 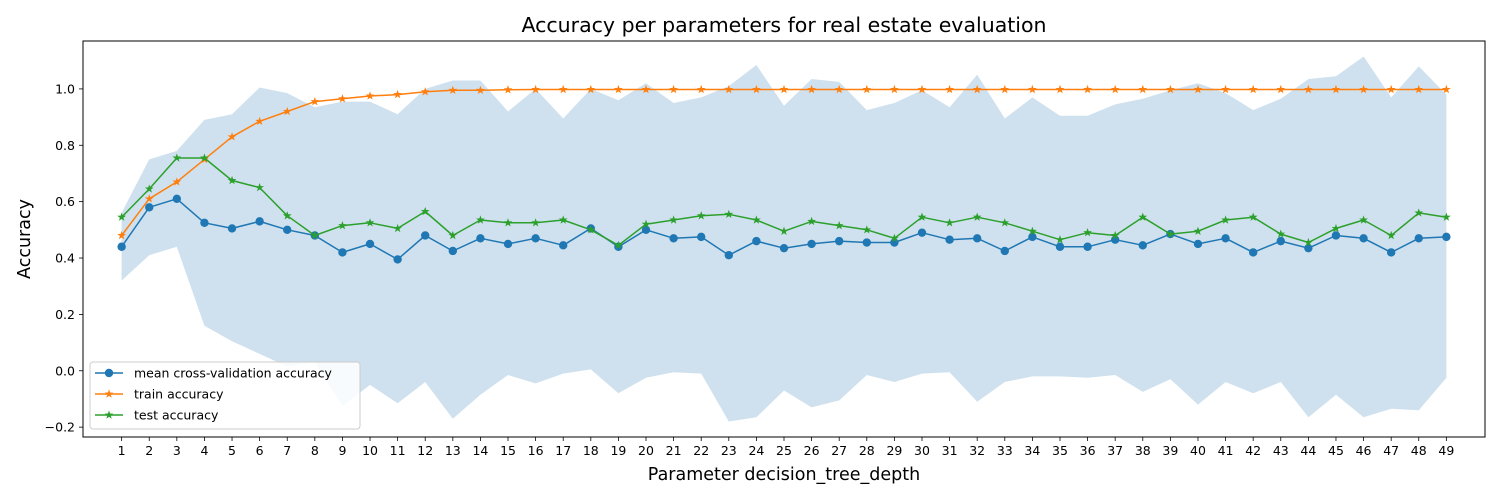 I want to click on y-tick-label: 0.4, so click(x=65, y=258).